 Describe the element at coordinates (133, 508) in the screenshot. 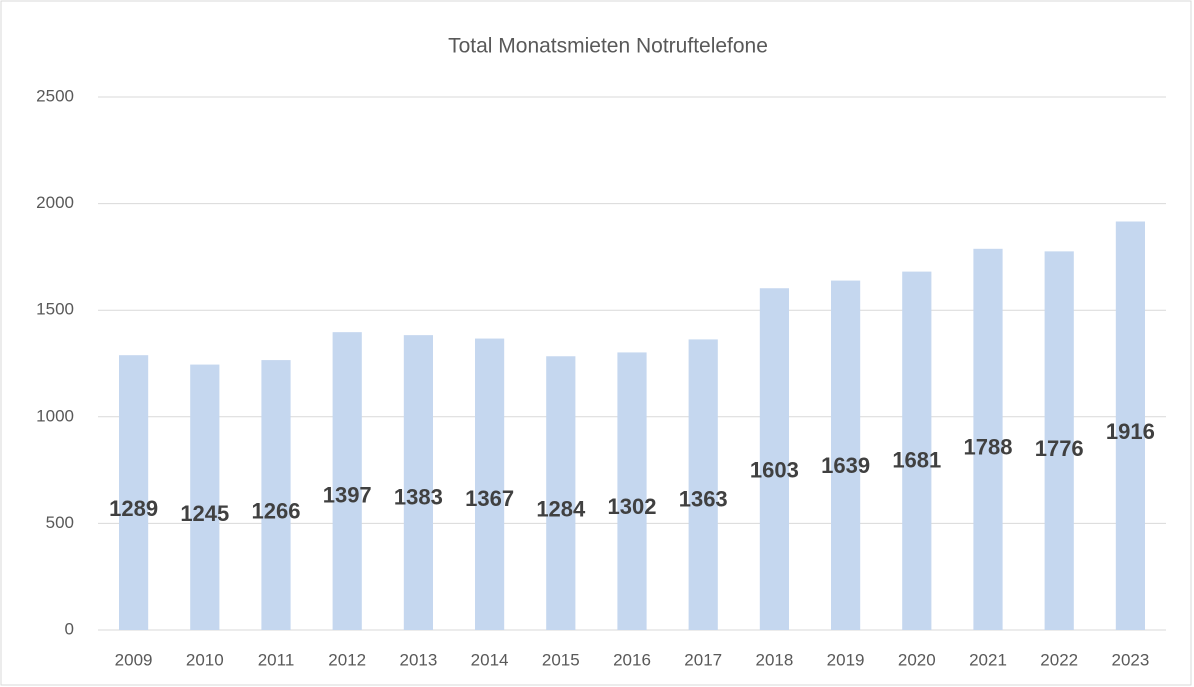

I see `value-label: 1289` at that location.